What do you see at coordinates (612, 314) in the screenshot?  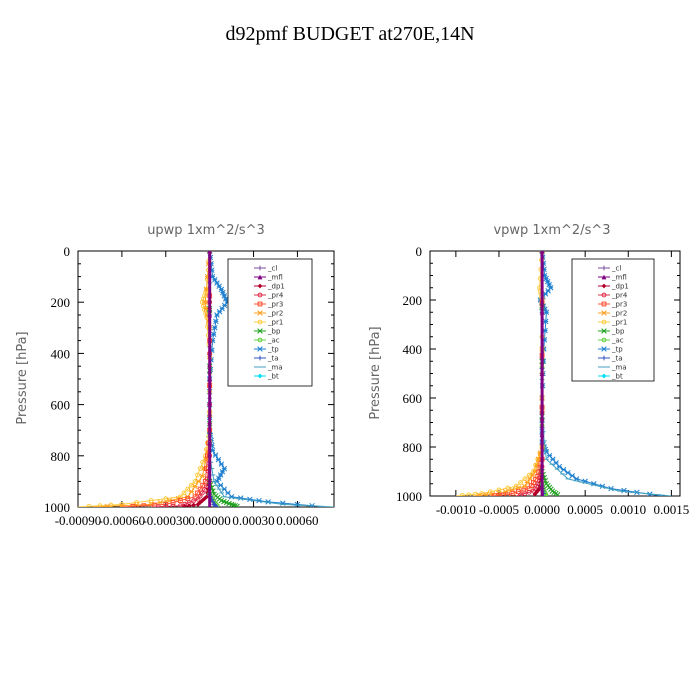 I see `legend-item: _pr2` at bounding box center [612, 314].